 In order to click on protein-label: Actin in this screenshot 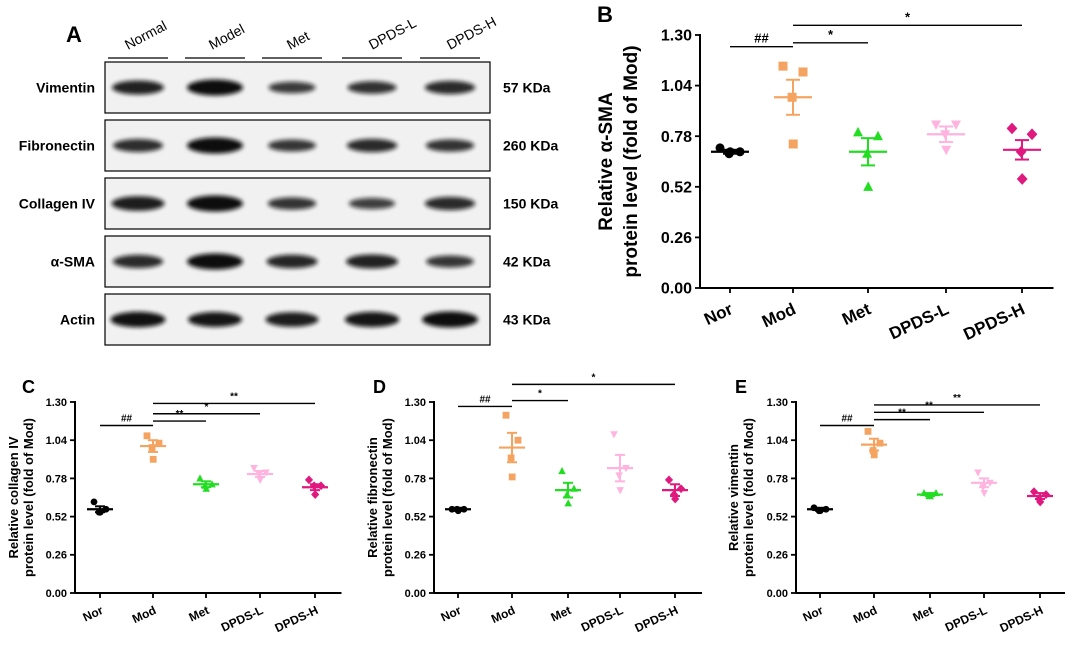, I will do `click(77, 320)`.